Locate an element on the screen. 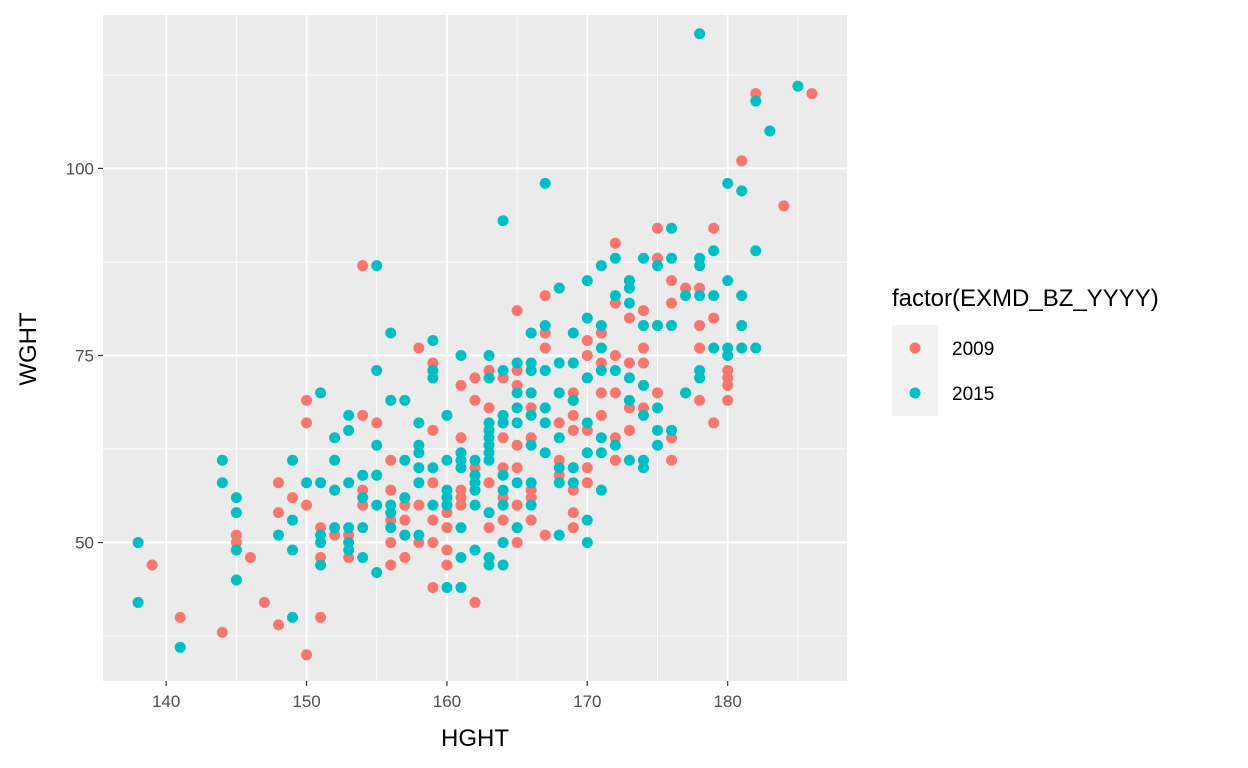  y-axis-title: WGHT is located at coordinates (28, 349).